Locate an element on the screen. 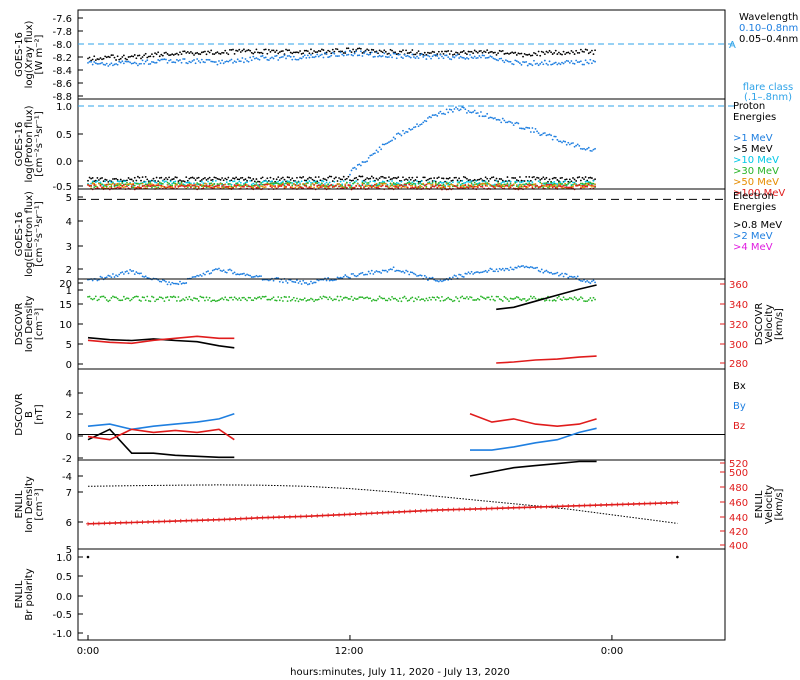 This screenshot has width=800, height=680. y-tick-label: 7 is located at coordinates (69, 493).